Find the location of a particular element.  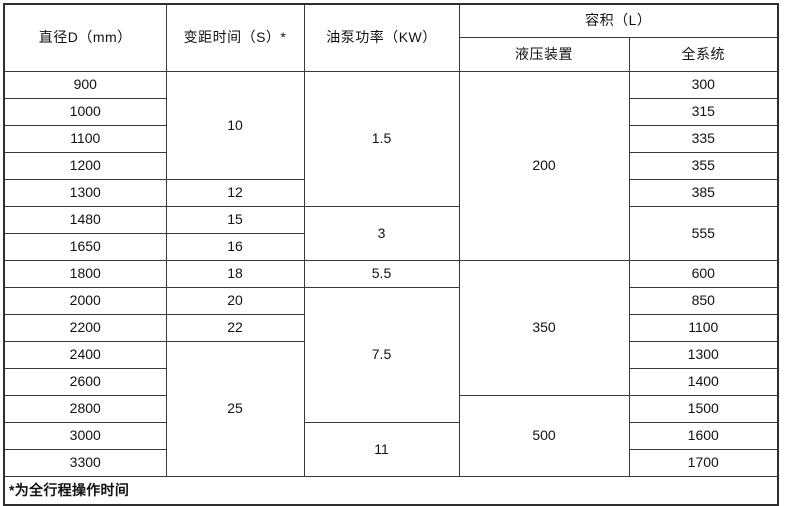

table-row: 1300 12 385 is located at coordinates (391, 193).